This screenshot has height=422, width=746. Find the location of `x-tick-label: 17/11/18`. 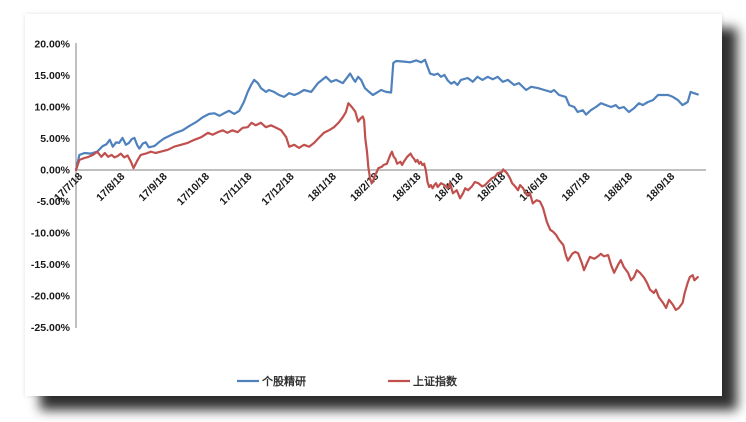

x-tick-label: 17/11/18 is located at coordinates (235, 189).